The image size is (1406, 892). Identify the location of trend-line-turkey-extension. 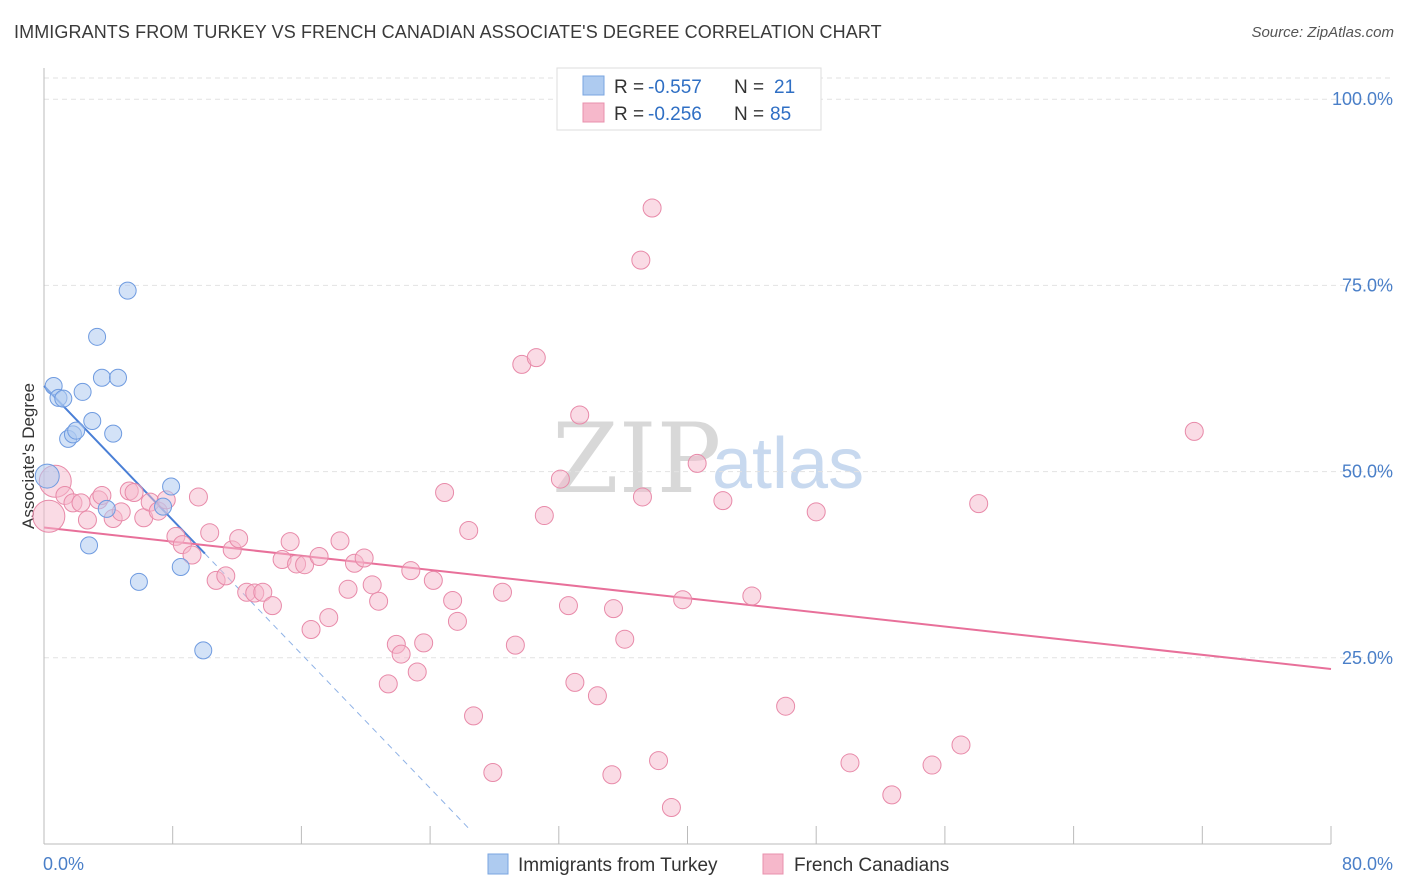
(337, 692).